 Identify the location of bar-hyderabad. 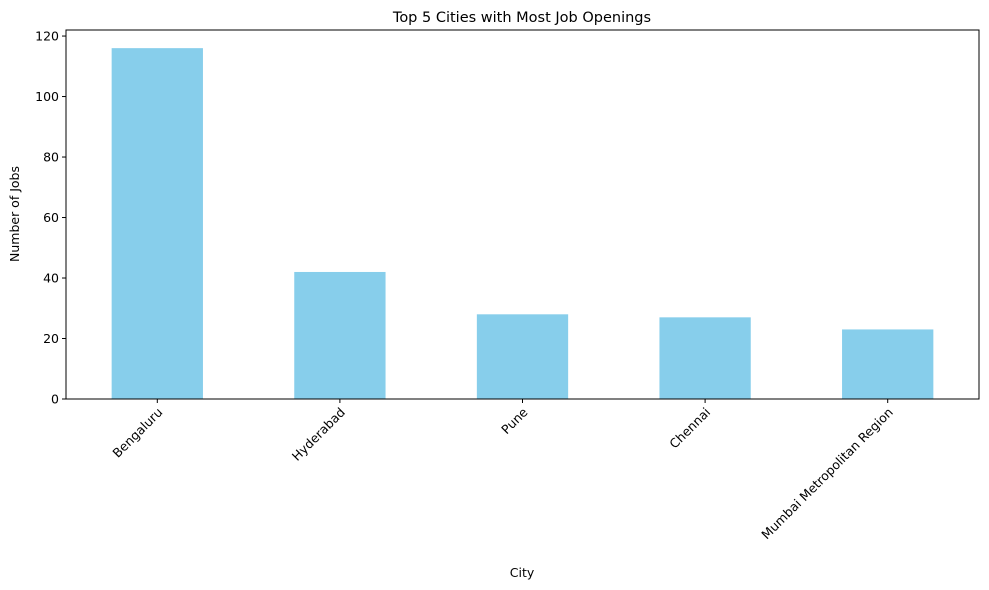
(340, 335).